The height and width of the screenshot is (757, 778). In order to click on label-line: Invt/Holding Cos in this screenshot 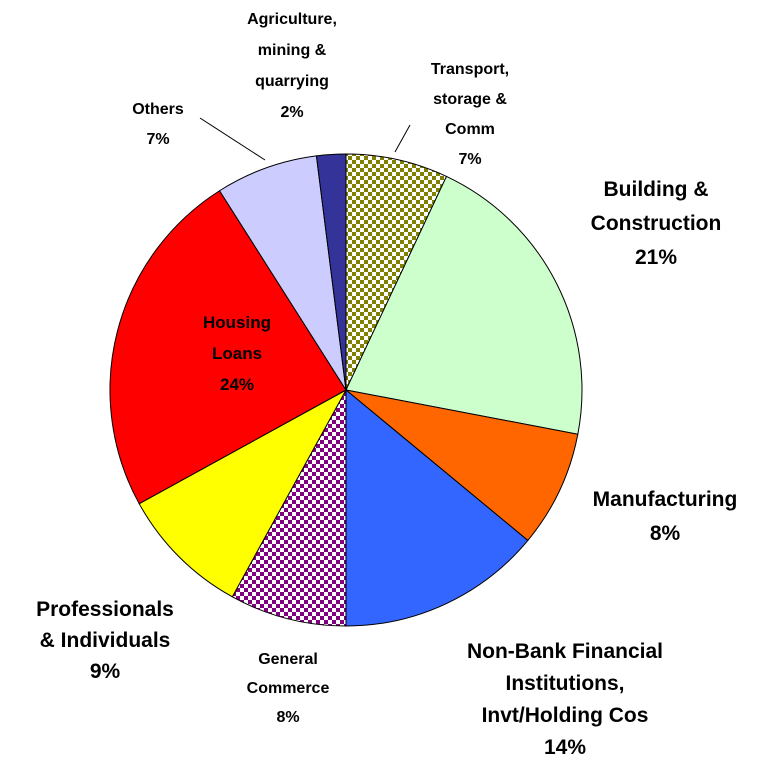, I will do `click(565, 715)`.